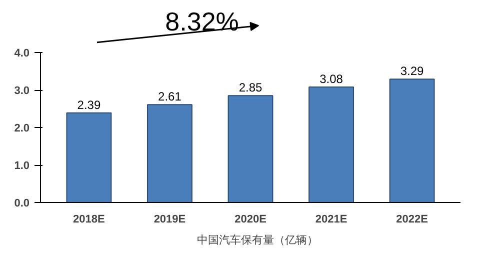 The height and width of the screenshot is (280, 495). I want to click on x-tick-label: 2021E, so click(331, 220).